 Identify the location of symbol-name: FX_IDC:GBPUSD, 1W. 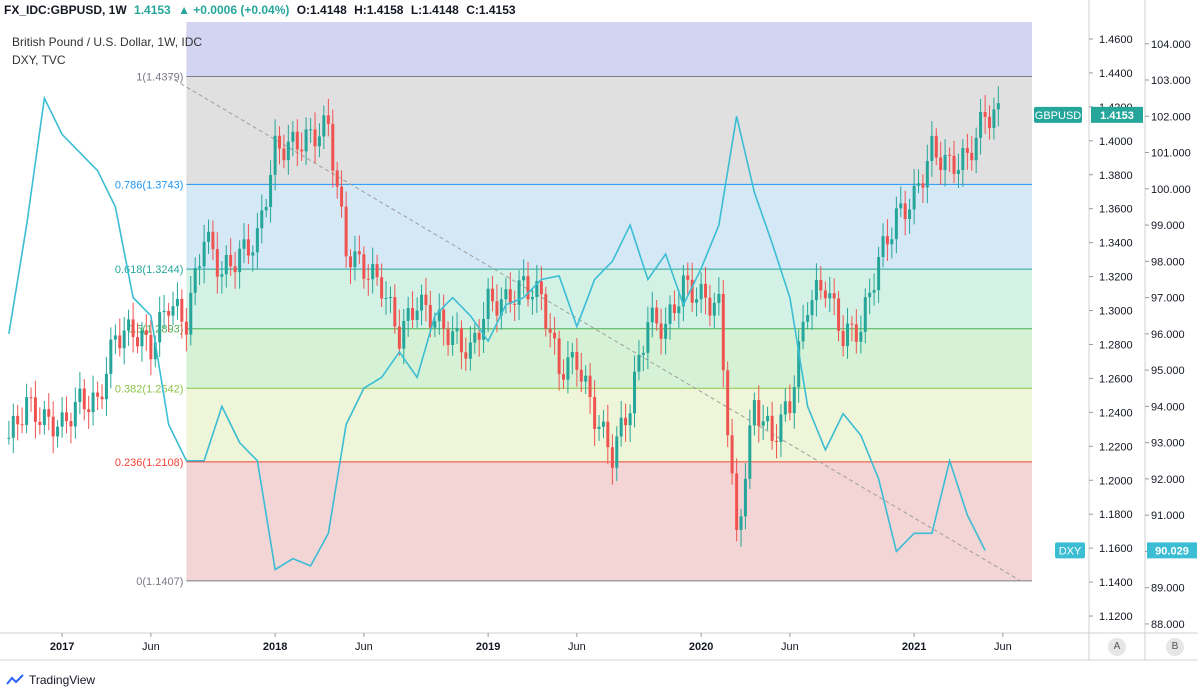
(65, 10).